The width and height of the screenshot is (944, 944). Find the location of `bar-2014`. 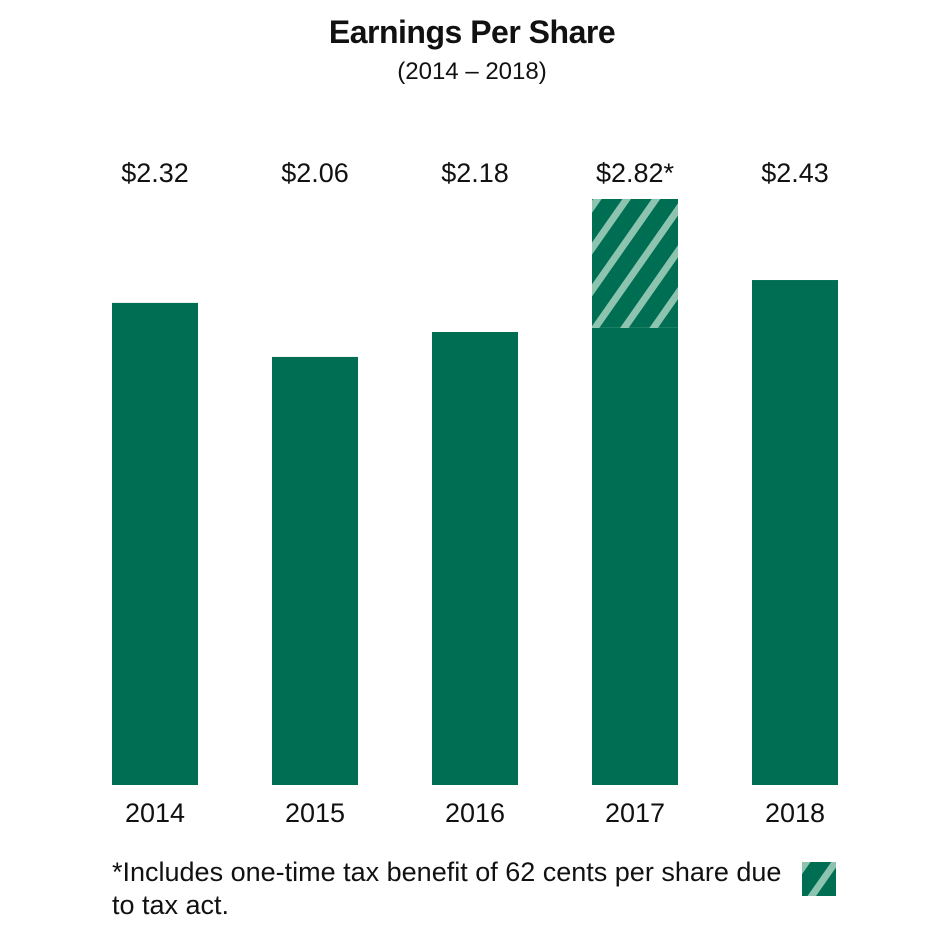

bar-2014 is located at coordinates (155, 543).